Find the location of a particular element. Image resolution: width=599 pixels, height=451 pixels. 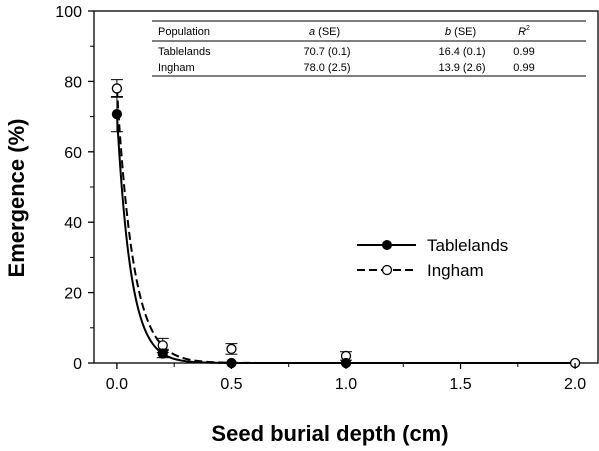

y-tick-label: 60 is located at coordinates (73, 153).